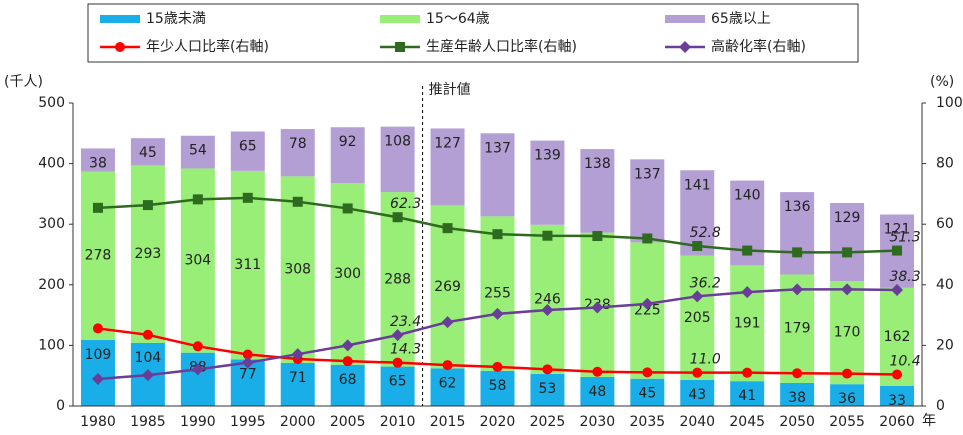  What do you see at coordinates (447, 143) in the screenshot?
I see `bar-value-label: 127` at bounding box center [447, 143].